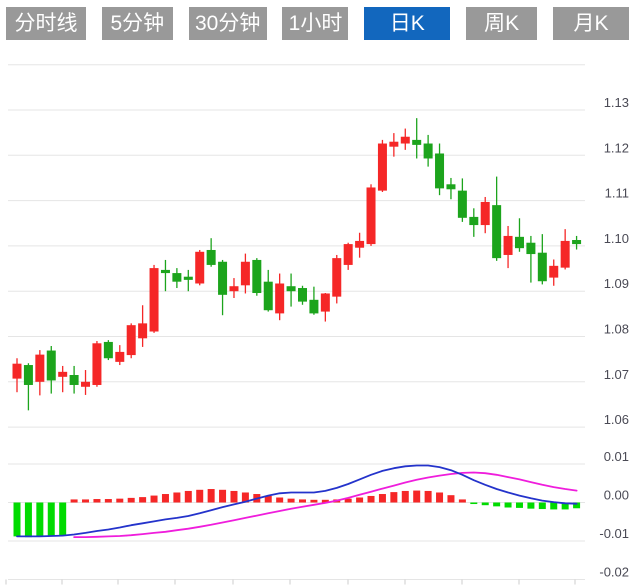 The width and height of the screenshot is (635, 587). I want to click on price-axis-label: 1.09, so click(616, 283).